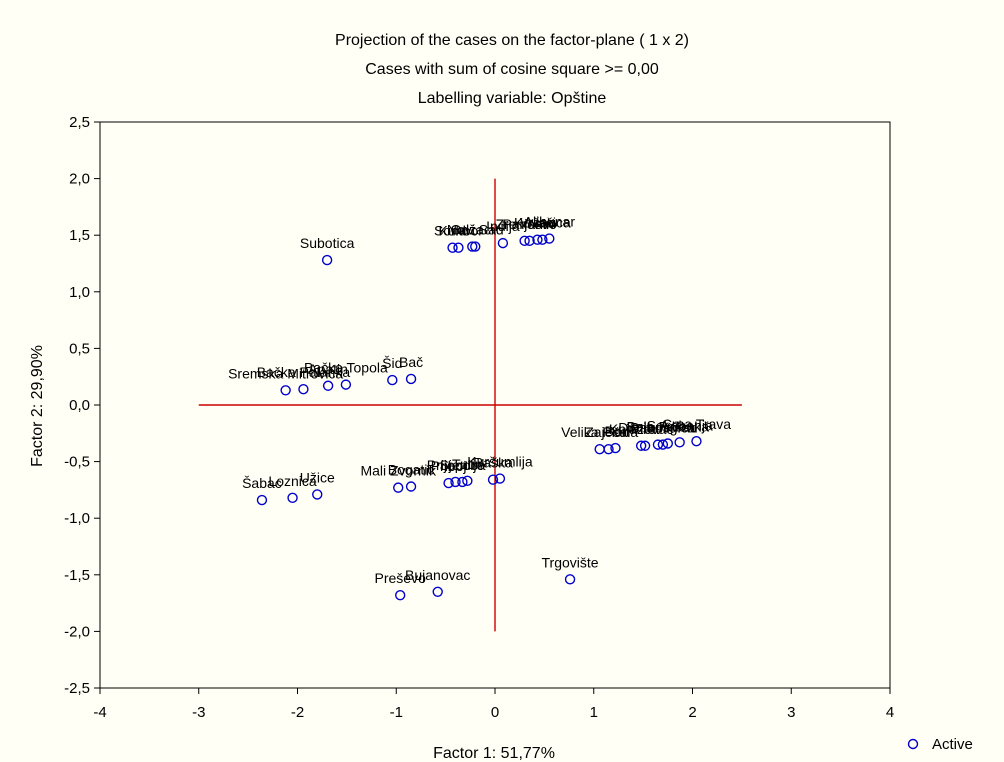 Image resolution: width=1004 pixels, height=762 pixels. What do you see at coordinates (494, 753) in the screenshot?
I see `x-axis-label: Factor 1: 51,77%` at bounding box center [494, 753].